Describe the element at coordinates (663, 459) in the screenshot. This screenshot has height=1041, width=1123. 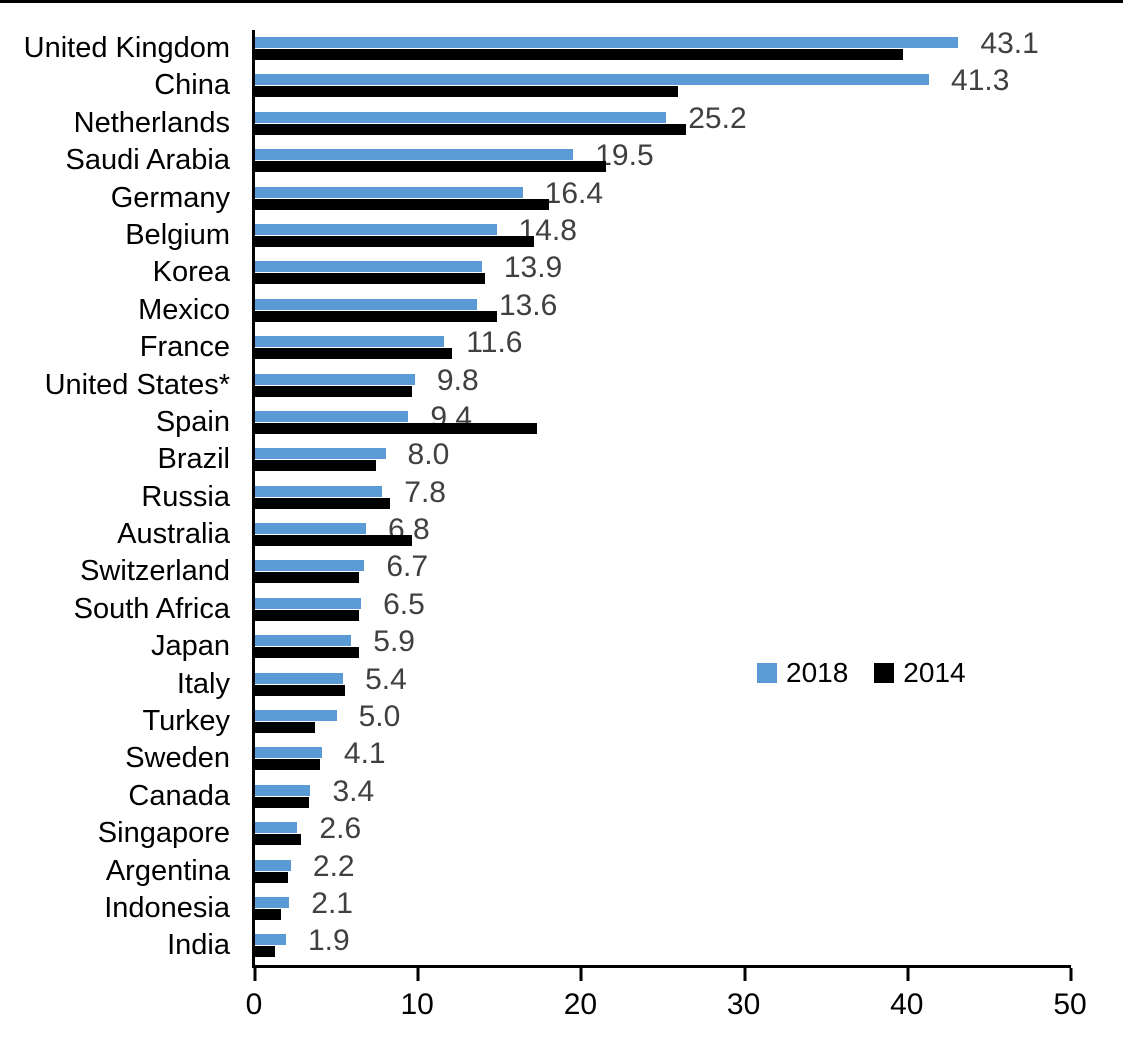
I see `bar-row: 8.0` at that location.